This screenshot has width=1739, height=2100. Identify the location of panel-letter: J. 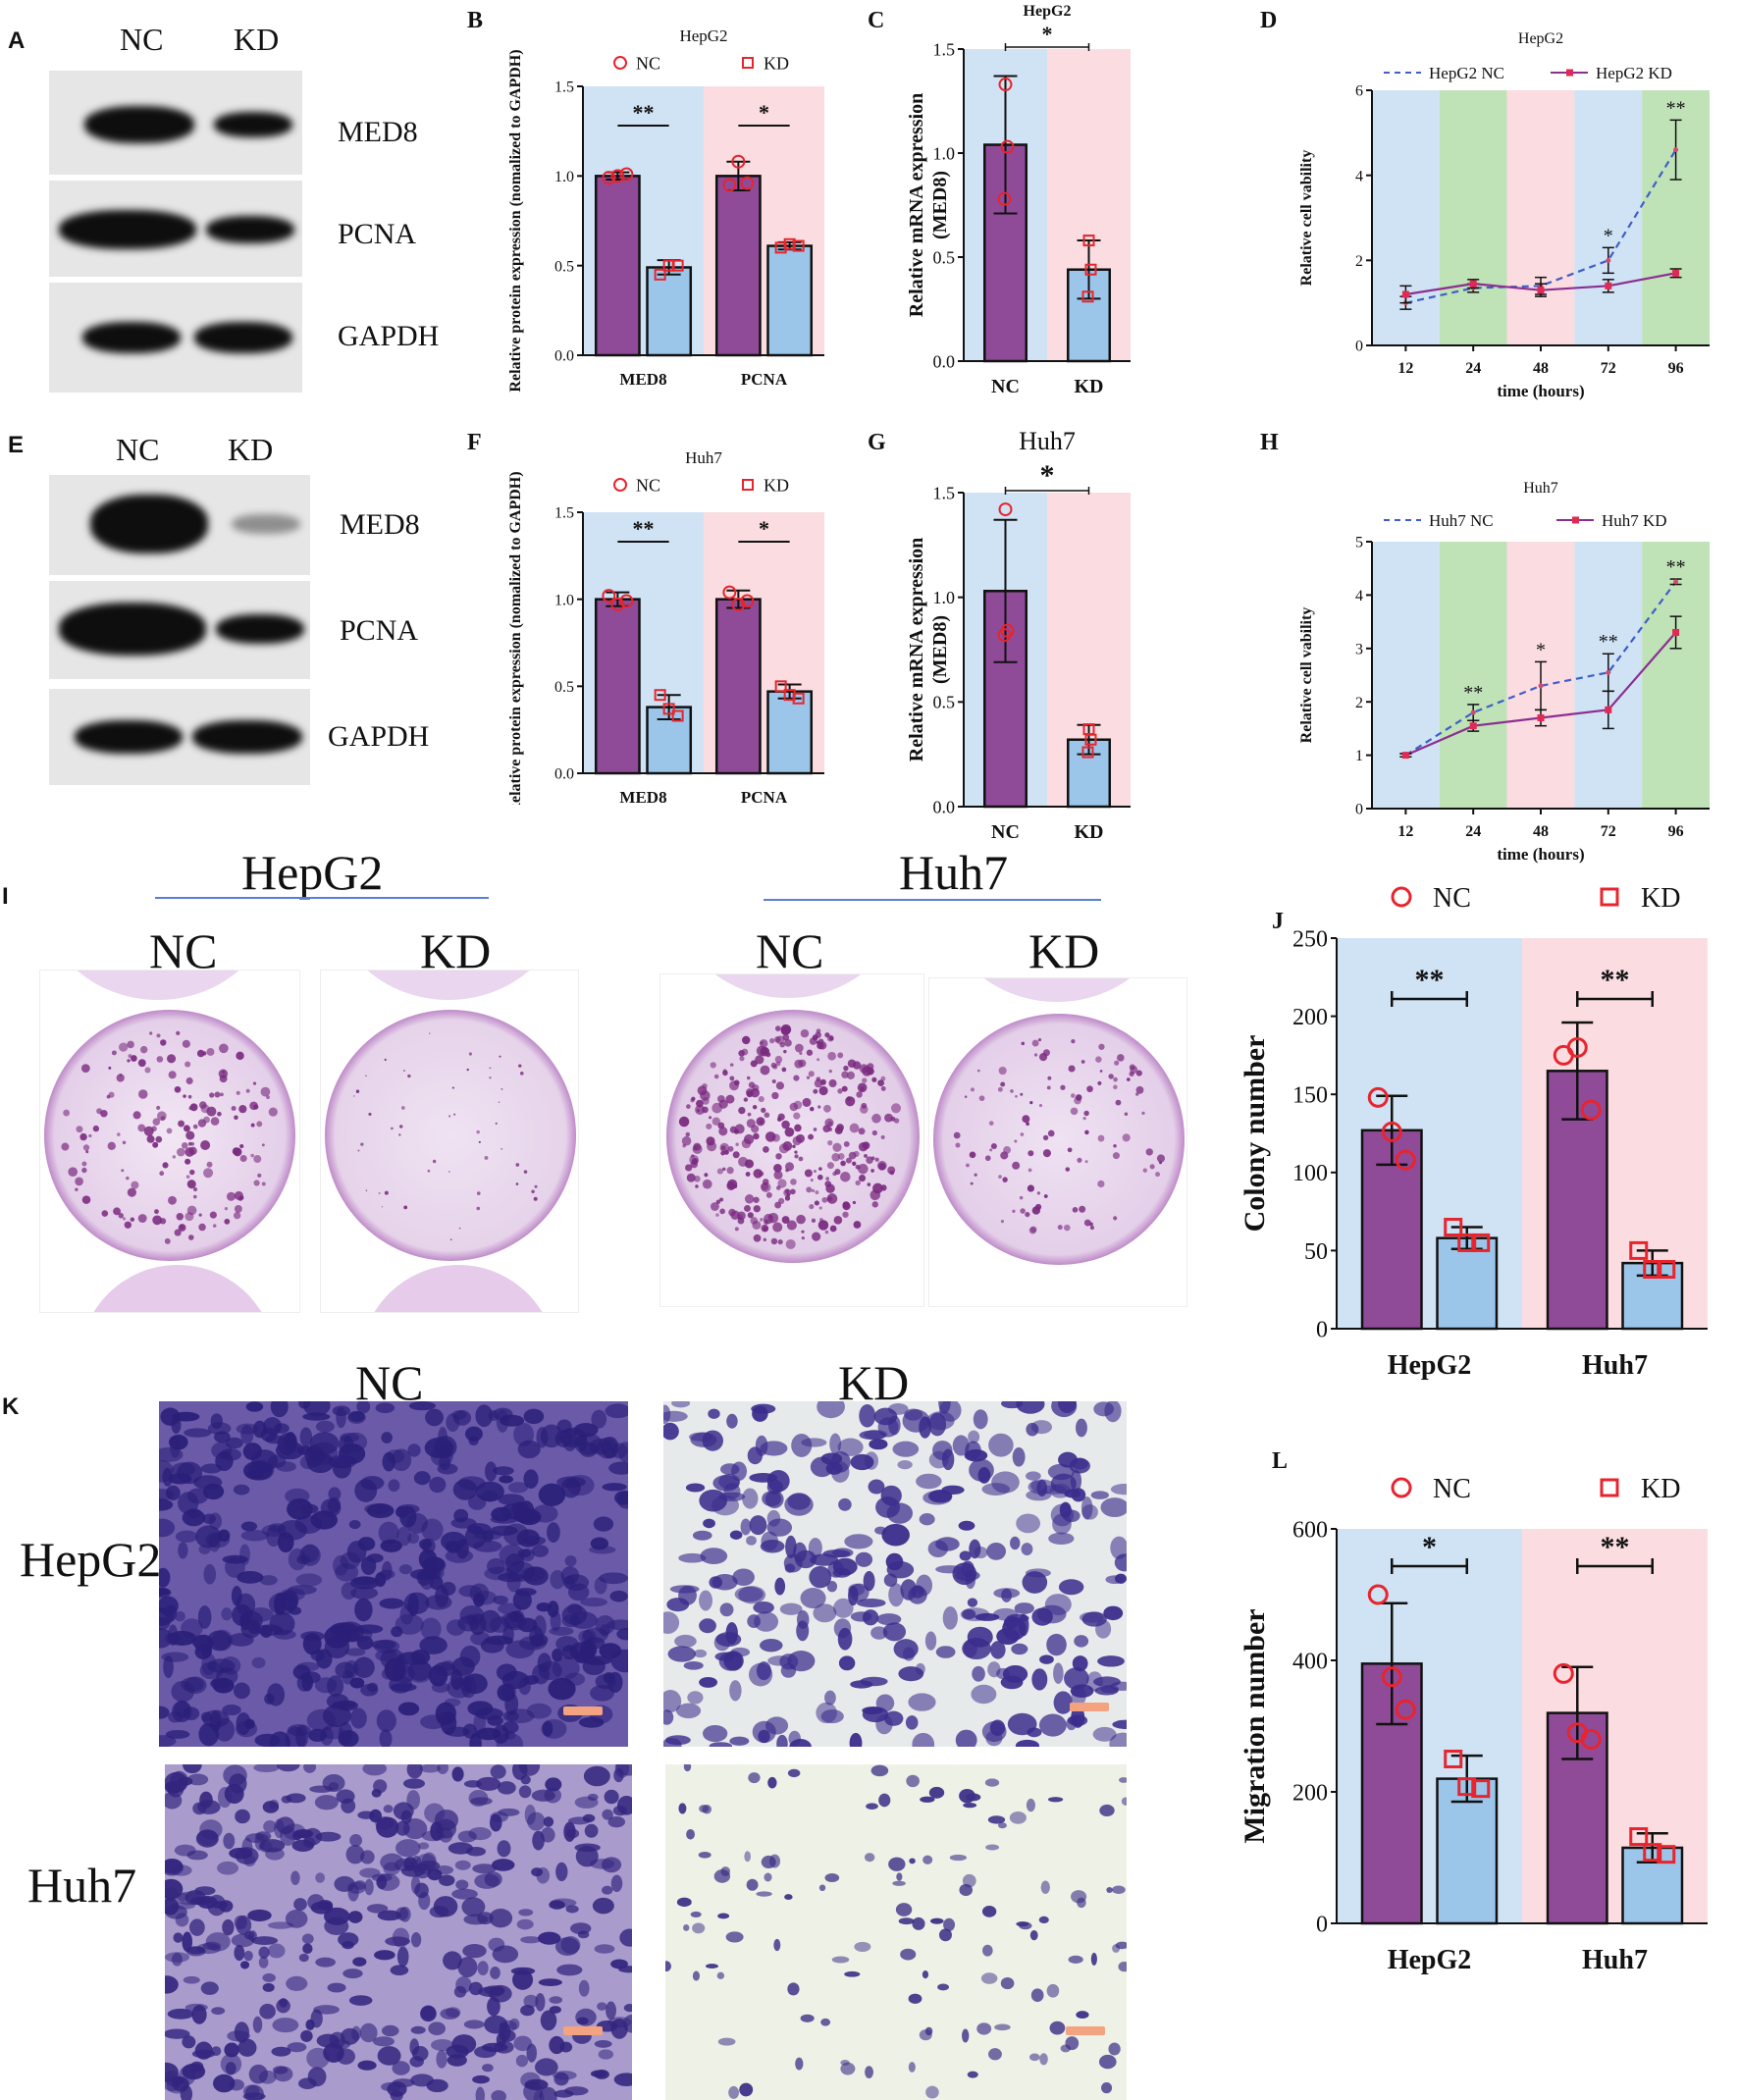
(1278, 921).